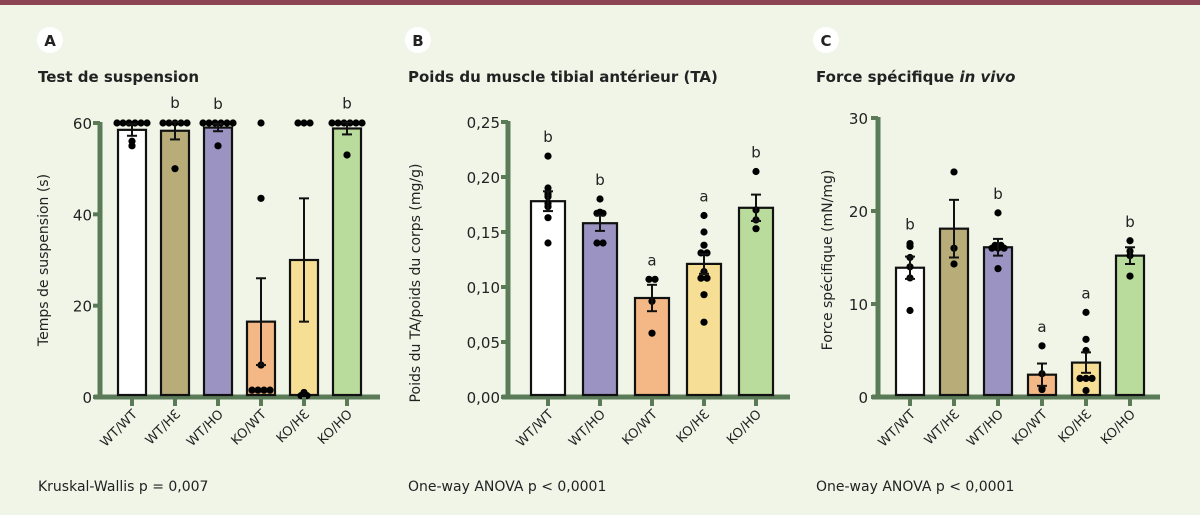 The image size is (1200, 515). Describe the element at coordinates (44, 260) in the screenshot. I see `y-axis-label: Temps de suspension (s)` at that location.